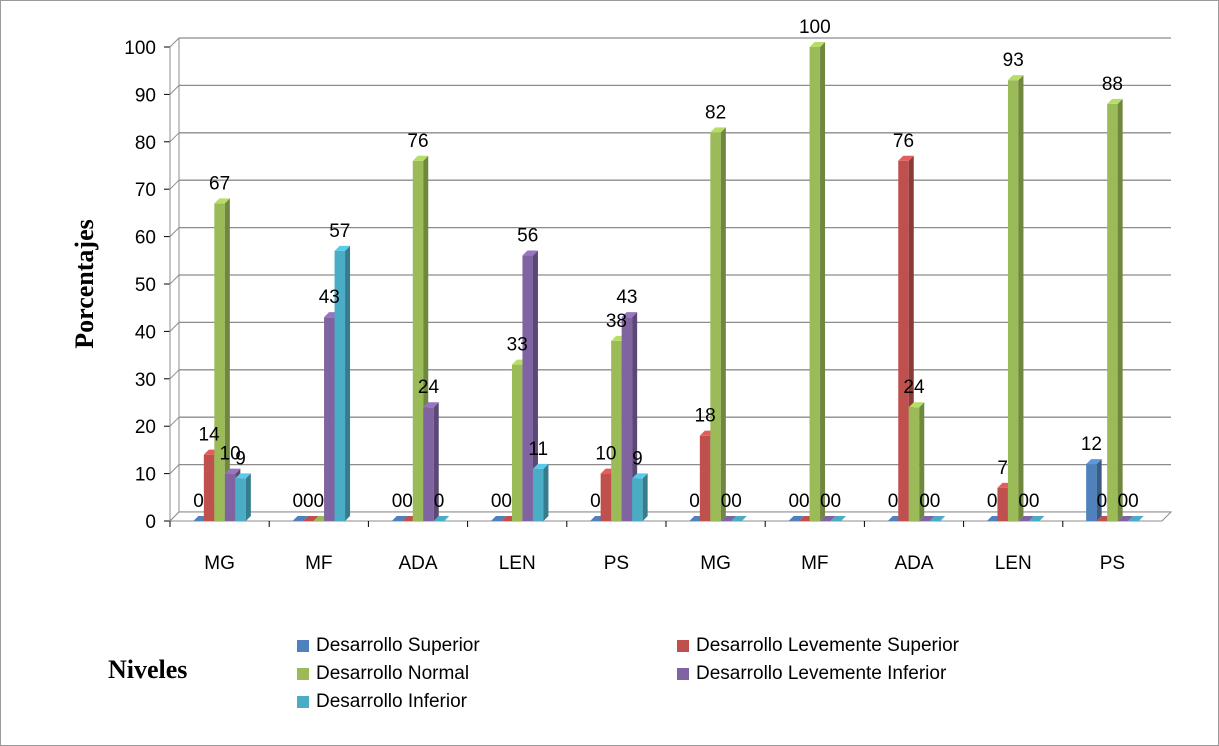  I want to click on data-label: 67, so click(219, 183).